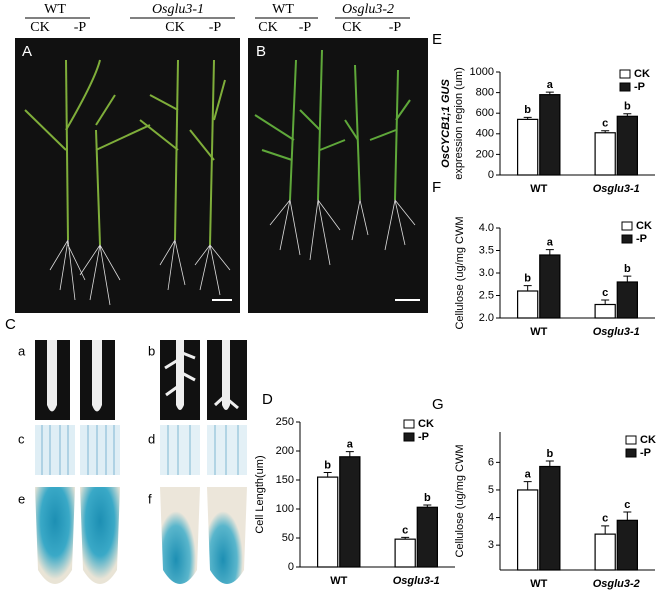 The image size is (672, 600). Describe the element at coordinates (485, 113) in the screenshot. I see `y-tick-label: 600` at that location.